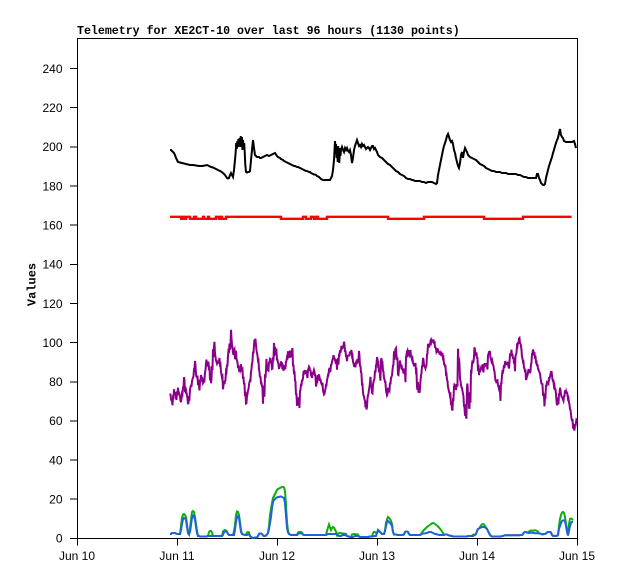  Describe the element at coordinates (377, 556) in the screenshot. I see `svg-text: Jun 13` at that location.